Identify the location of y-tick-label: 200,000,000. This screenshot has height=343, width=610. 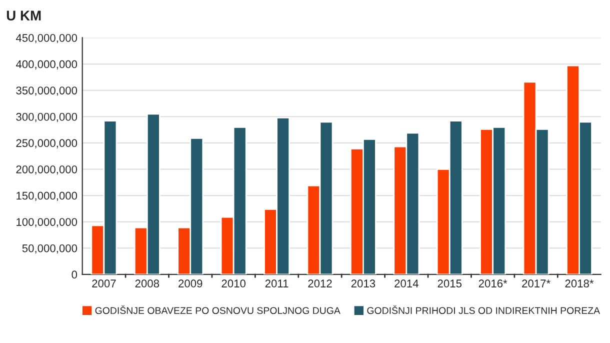
(47, 170).